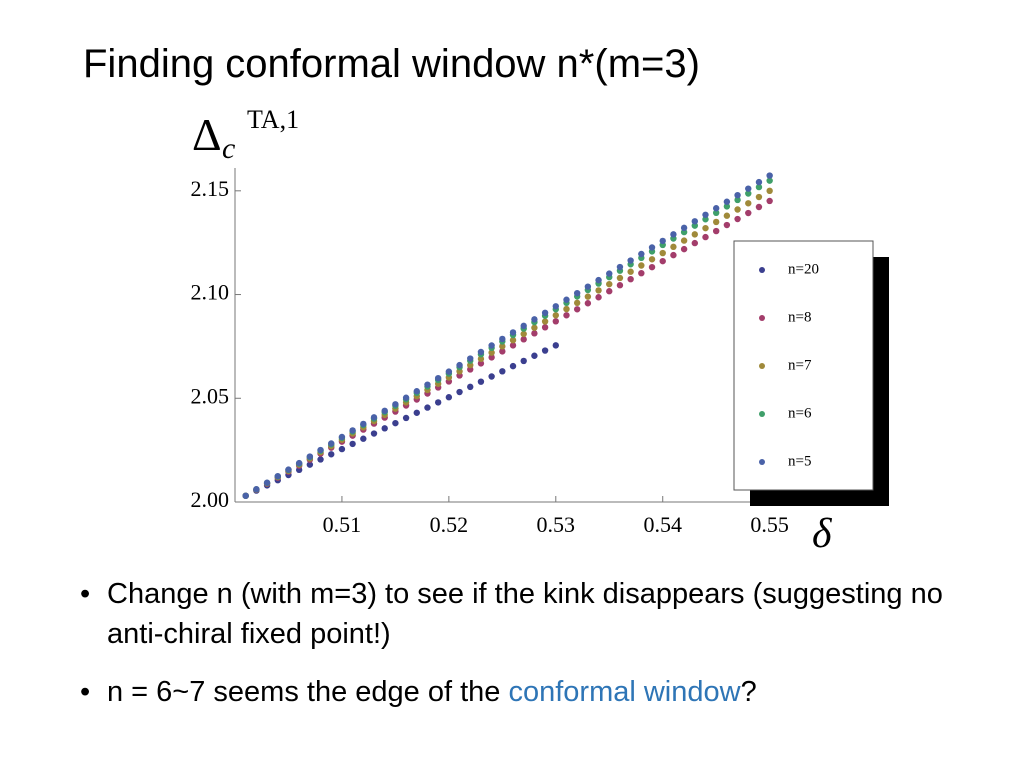 This screenshot has height=768, width=1024. I want to click on y-tick-label: 2.15, so click(210, 188).